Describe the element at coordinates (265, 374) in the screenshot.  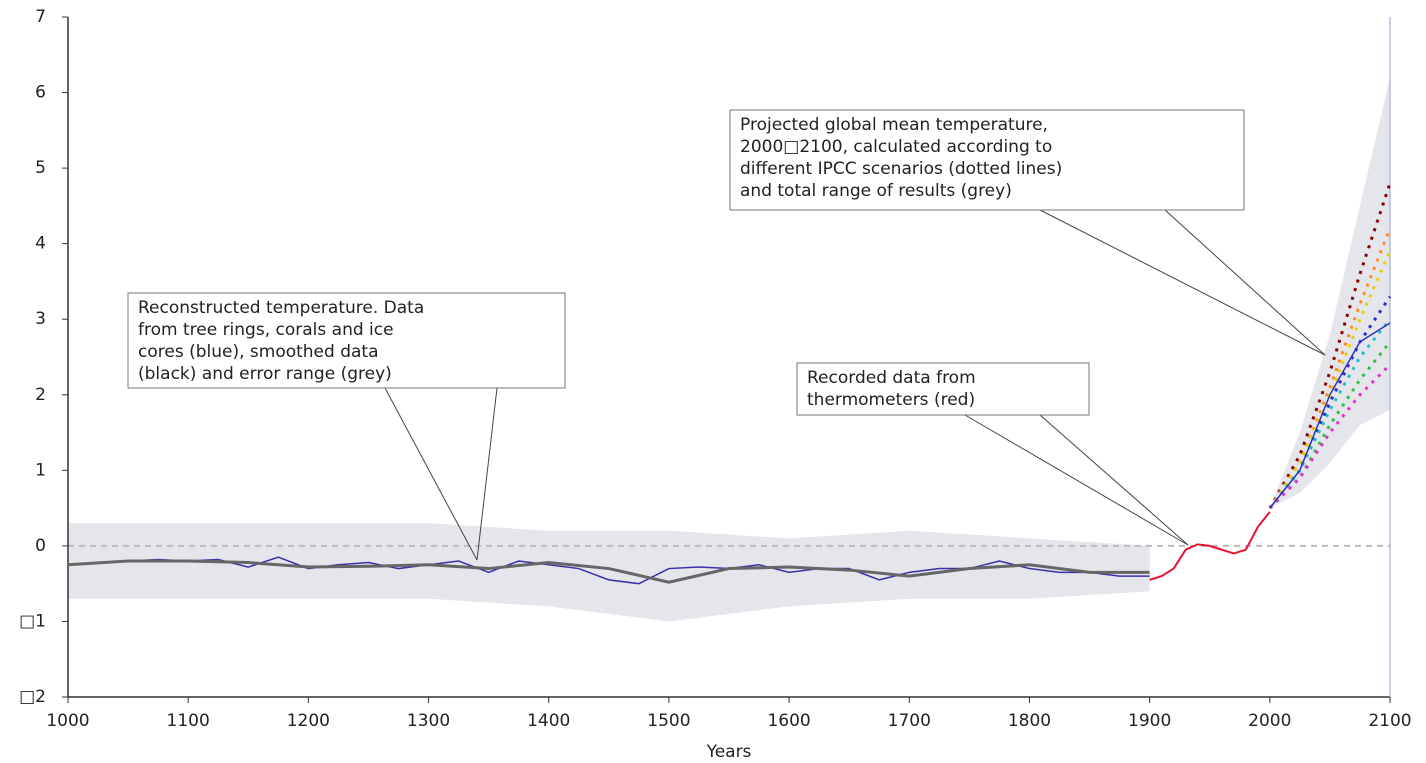
I see `annotation-text: (black) and error range (grey)` at that location.